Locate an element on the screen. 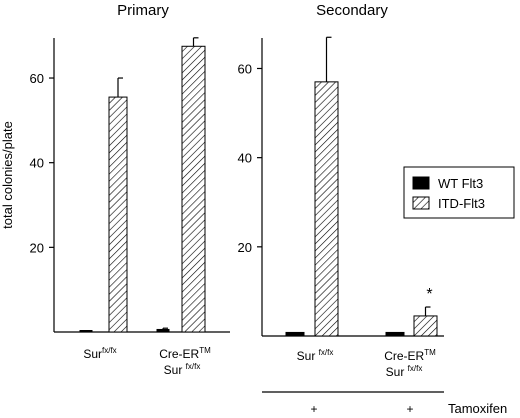 The height and width of the screenshot is (418, 520). secondary-y-tick-label: 60 is located at coordinates (245, 68).